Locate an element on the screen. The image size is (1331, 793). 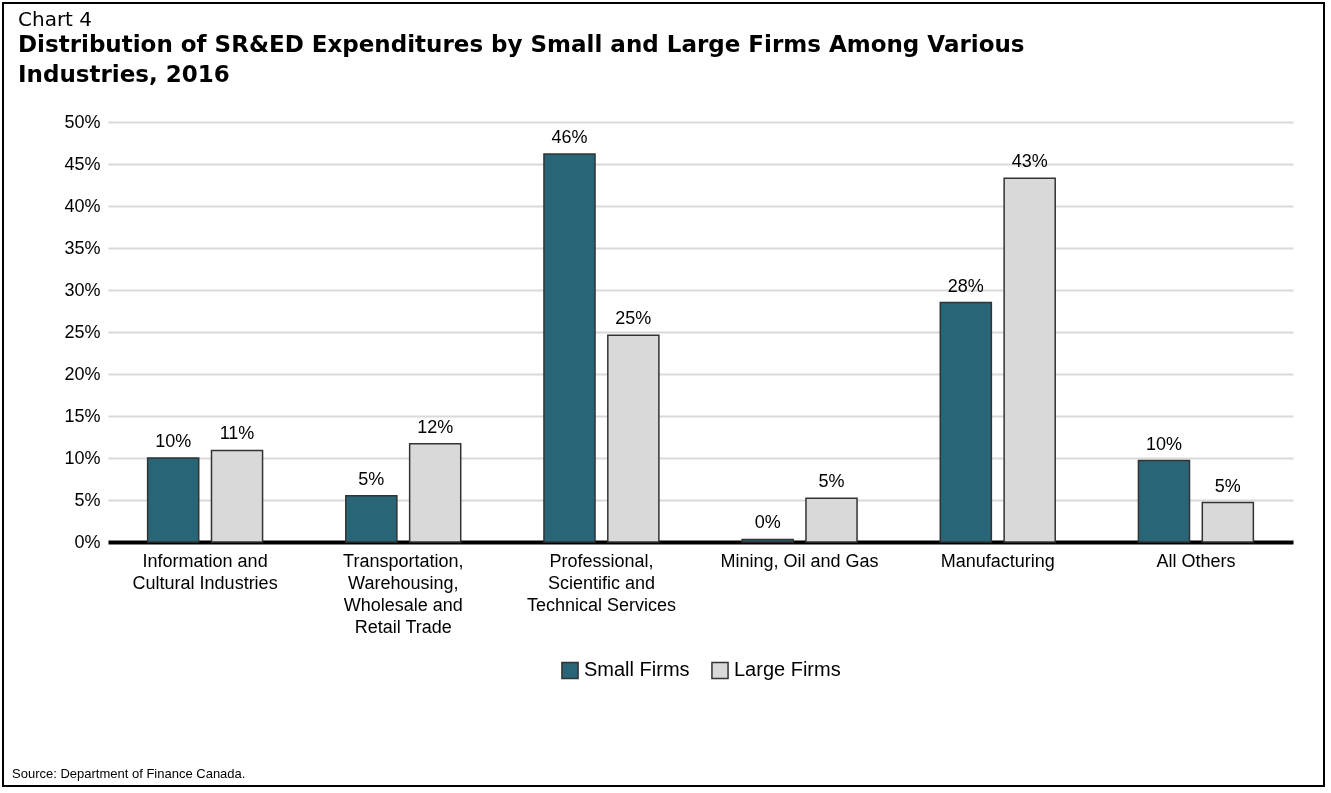
x-tick-label: Information and Cultural Industries is located at coordinates (205, 571).